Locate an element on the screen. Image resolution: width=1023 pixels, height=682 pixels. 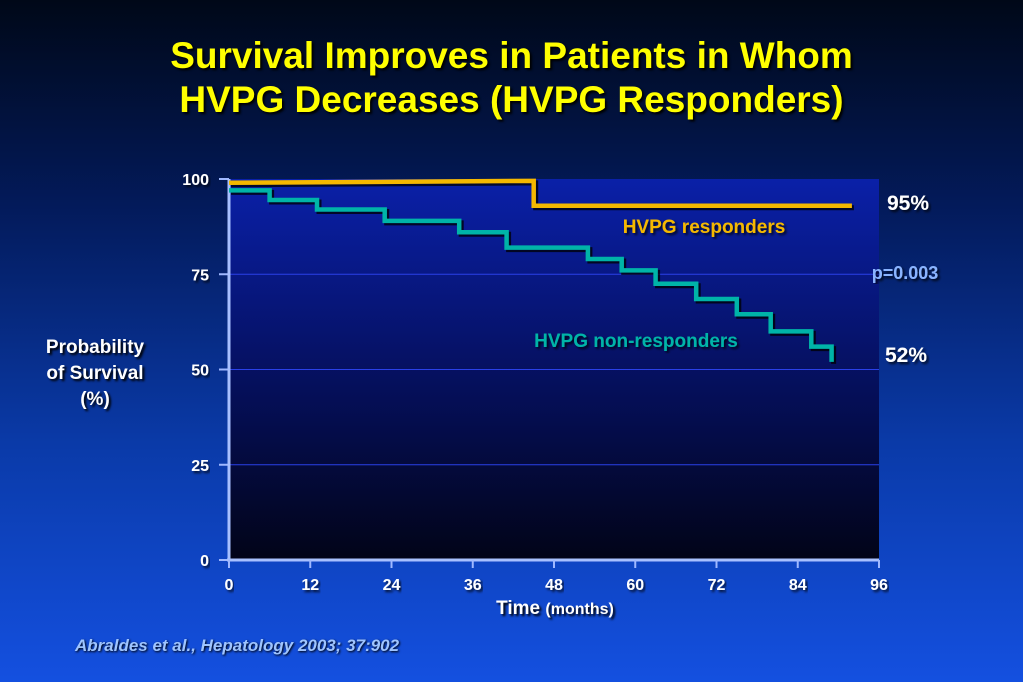
x-axis-label: Time (months) is located at coordinates (555, 609).